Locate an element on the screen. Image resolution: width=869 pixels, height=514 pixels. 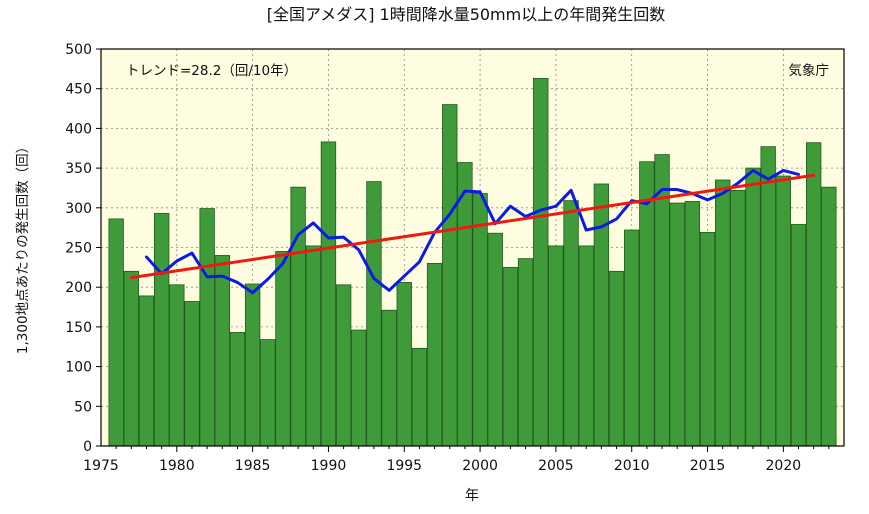
y-axis-label: 1,300地点あたりの発生回数（回） is located at coordinates (23, 247).